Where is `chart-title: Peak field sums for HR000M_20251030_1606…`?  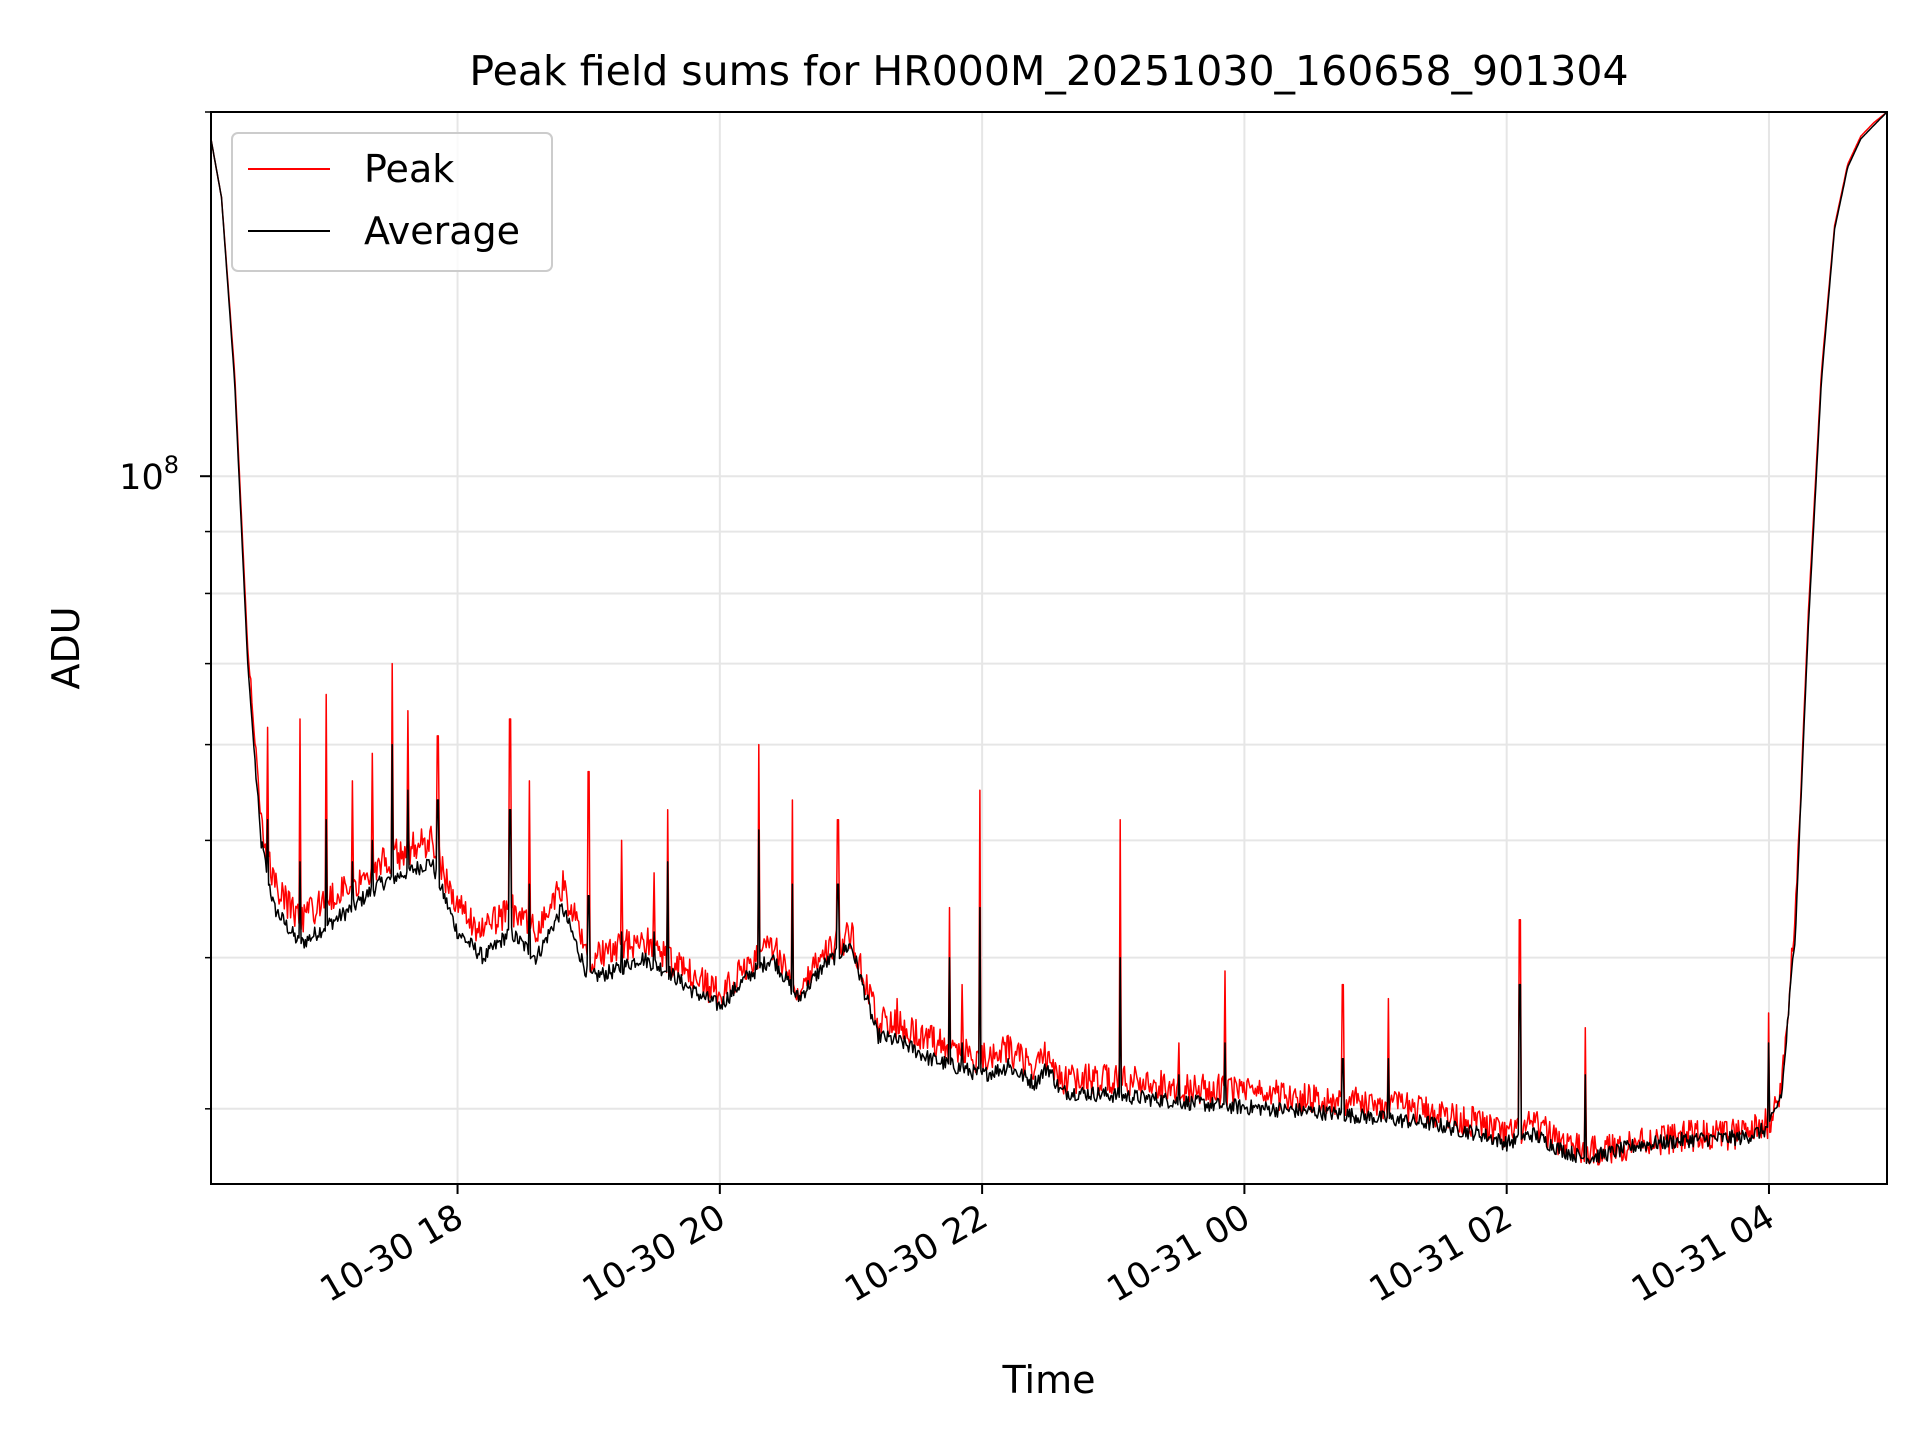 chart-title: Peak field sums for HR000M_20251030_1606… is located at coordinates (1048, 71).